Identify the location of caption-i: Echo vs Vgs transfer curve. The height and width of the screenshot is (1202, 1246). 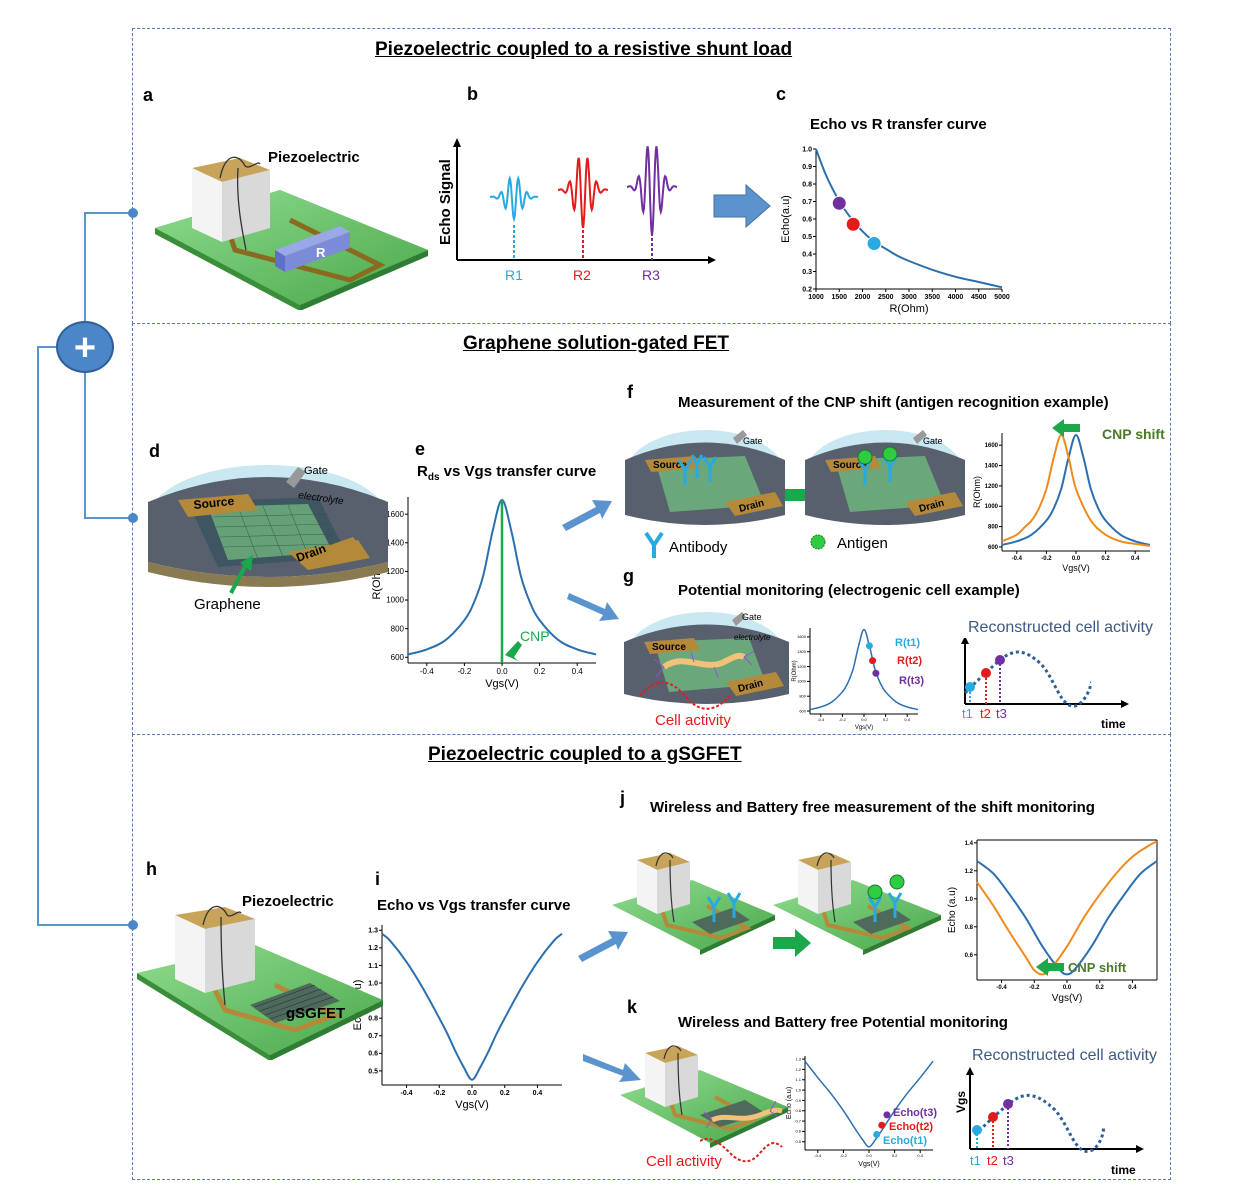
(474, 905).